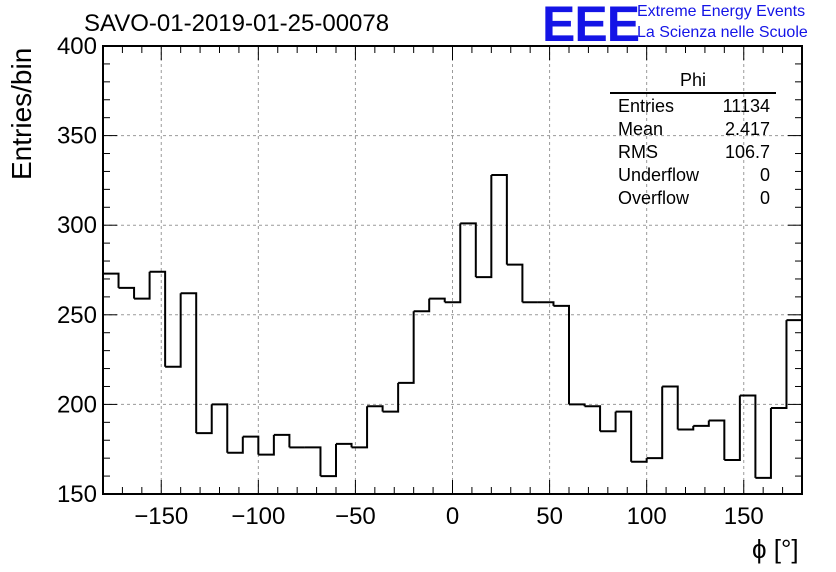 The width and height of the screenshot is (836, 572). What do you see at coordinates (77, 46) in the screenshot?
I see `y-tick-label: 400` at bounding box center [77, 46].